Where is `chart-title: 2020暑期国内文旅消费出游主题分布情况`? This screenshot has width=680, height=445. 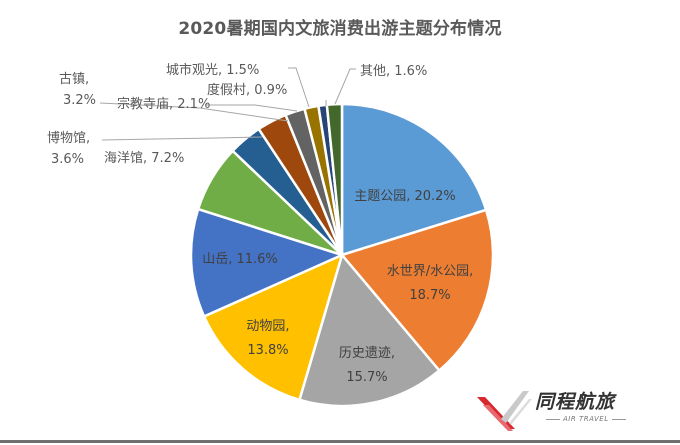 chart-title: 2020暑期国内文旅消费出游主题分布情况 is located at coordinates (340, 29).